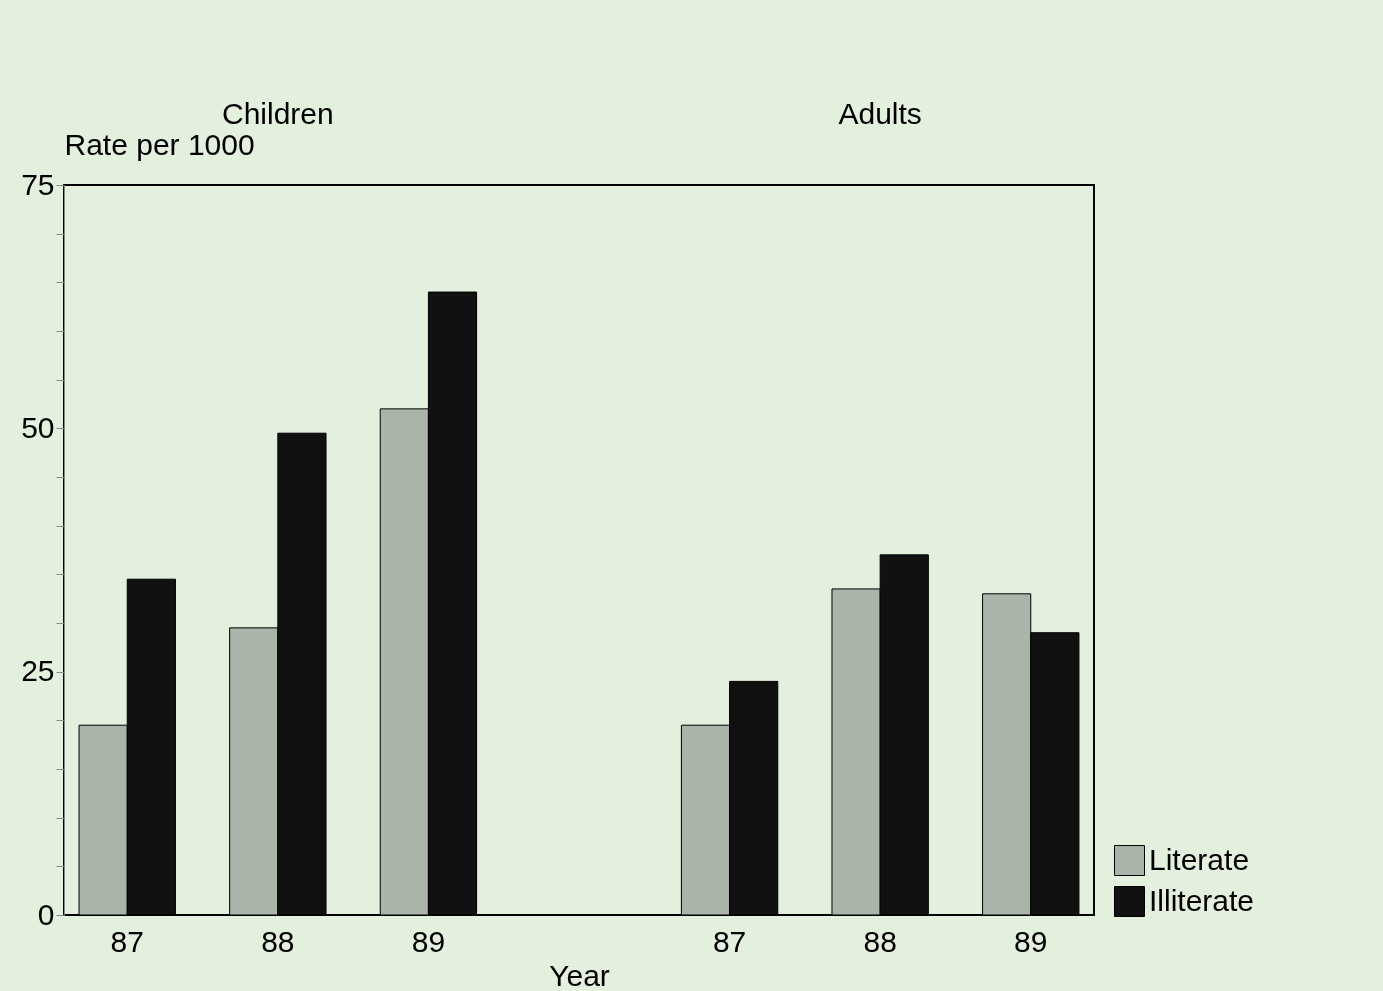  I want to click on y-tick-label: 50, so click(38, 427).